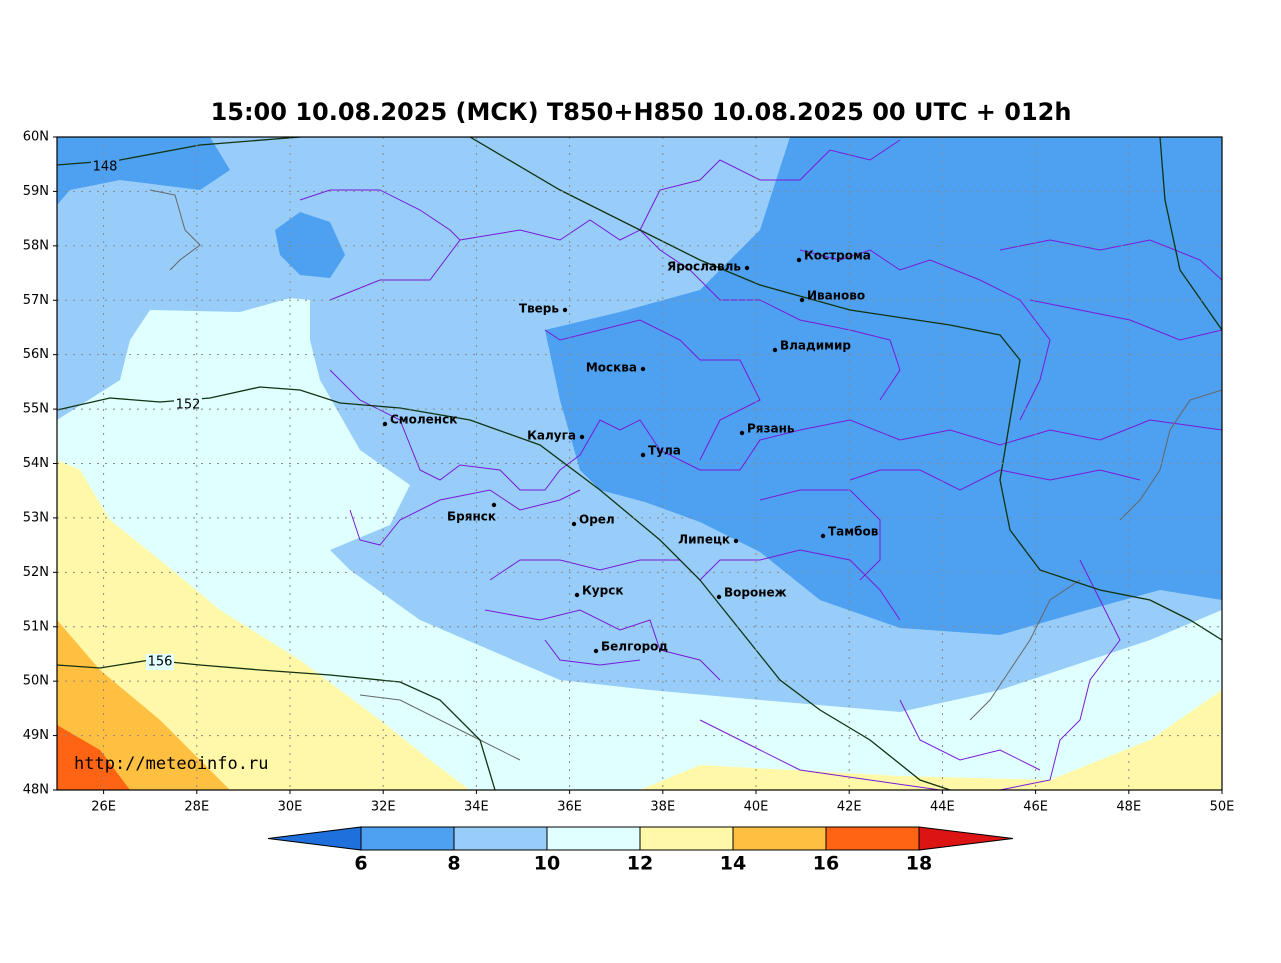  Describe the element at coordinates (471, 517) in the screenshot. I see `city-label: Брянск` at that location.